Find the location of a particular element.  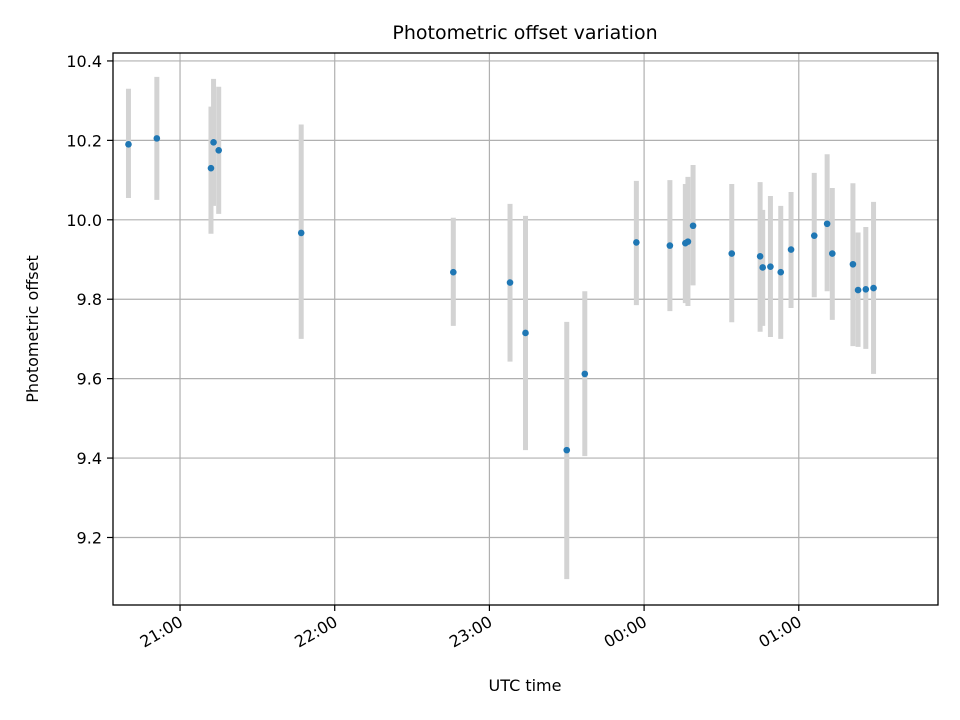

y-tick-label: 10.0 is located at coordinates (84, 220).